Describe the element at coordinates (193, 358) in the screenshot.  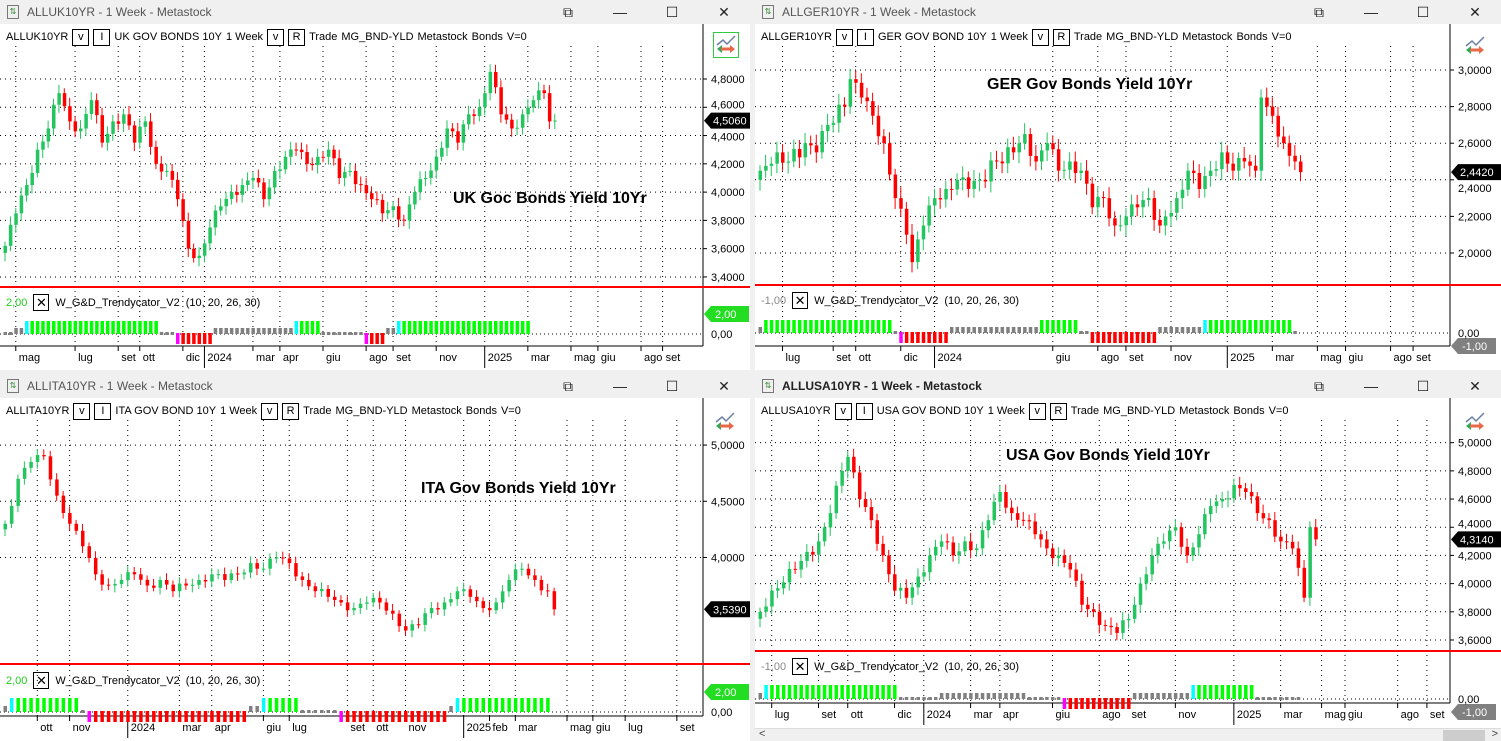
I see `x-axis-label: dic` at that location.